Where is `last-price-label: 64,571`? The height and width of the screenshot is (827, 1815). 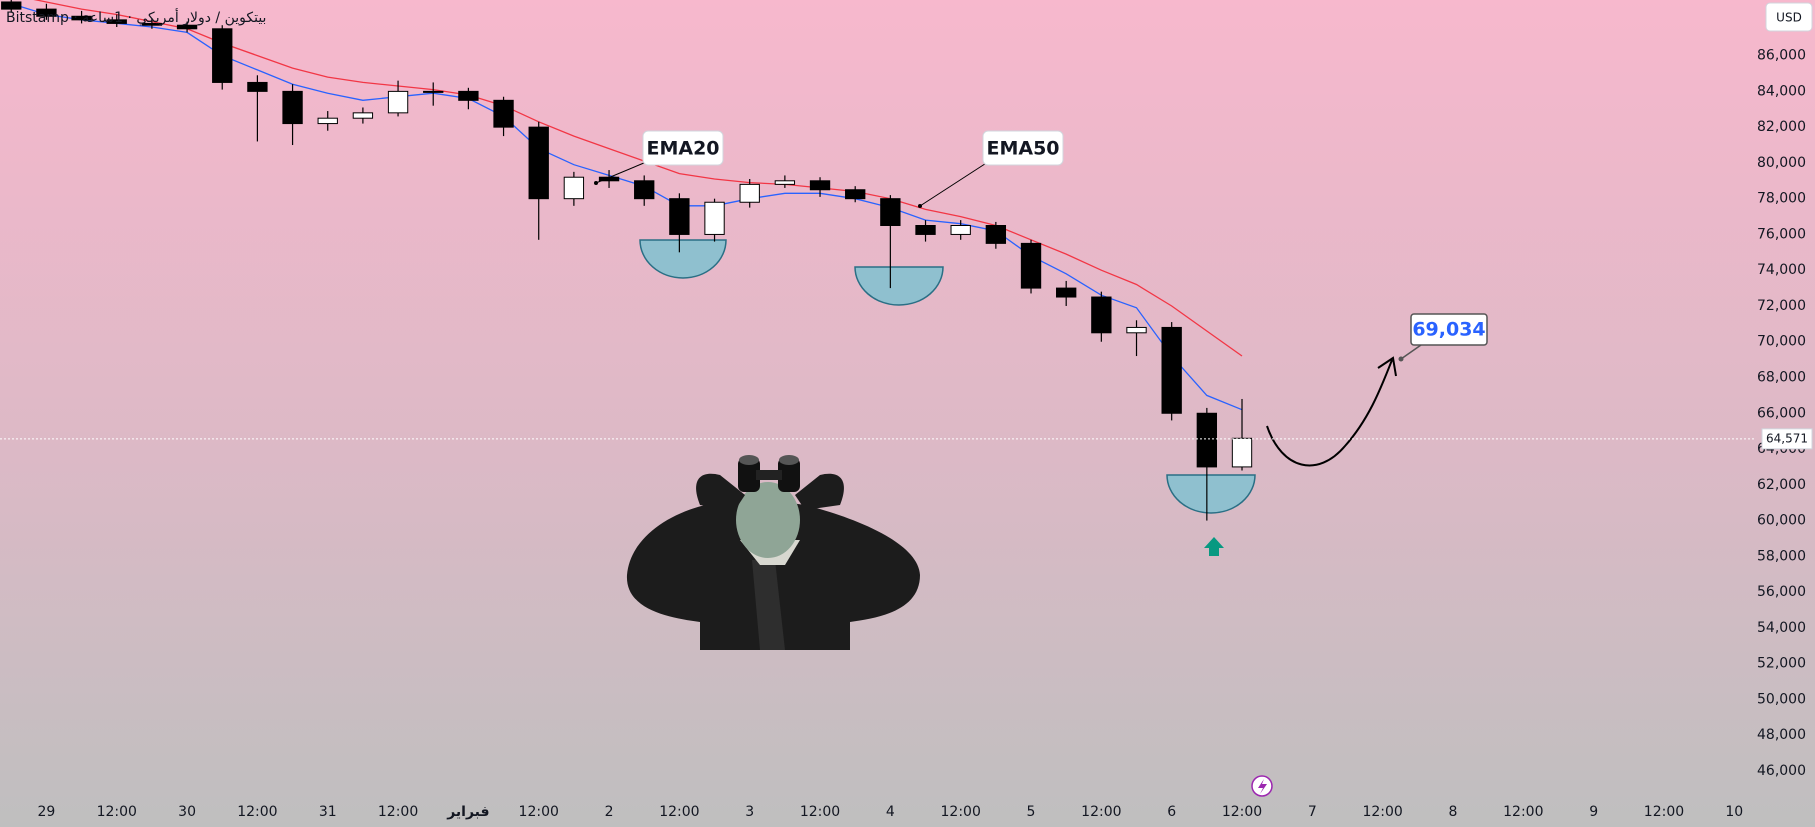 last-price-label: 64,571 is located at coordinates (1787, 438).